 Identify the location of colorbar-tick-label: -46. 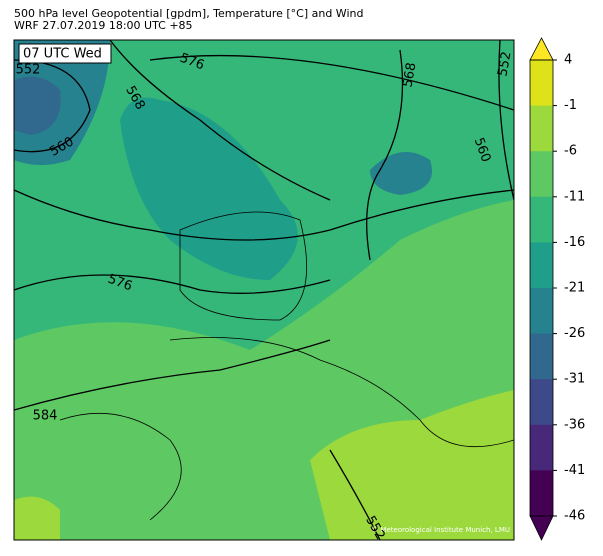
(574, 516).